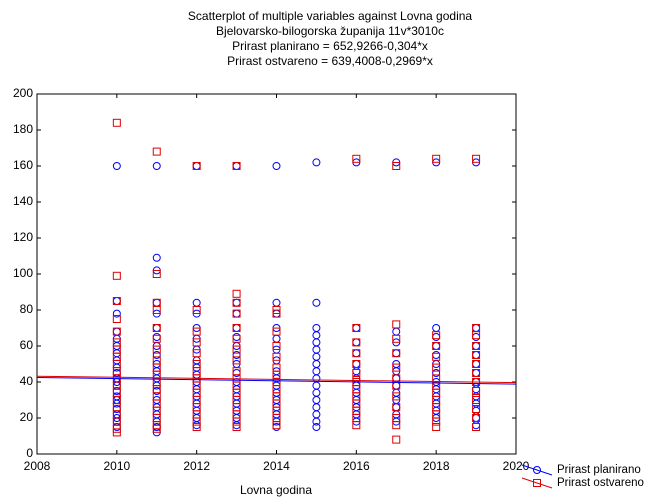 Image resolution: width=668 pixels, height=499 pixels. I want to click on y-tick-label: 160, so click(23, 165).